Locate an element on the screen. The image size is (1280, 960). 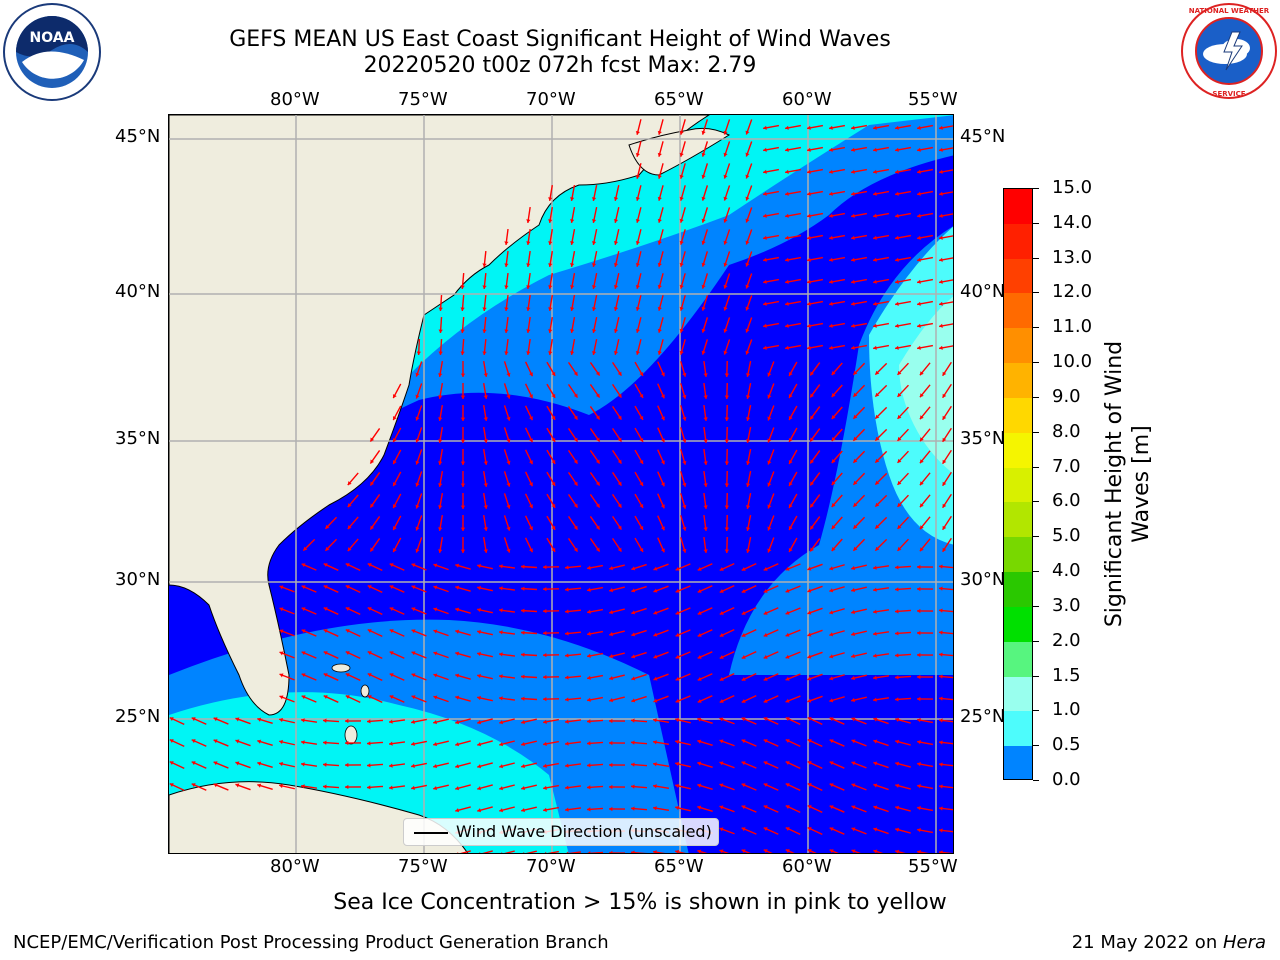
band-1.5-2.0 is located at coordinates (926, 385).